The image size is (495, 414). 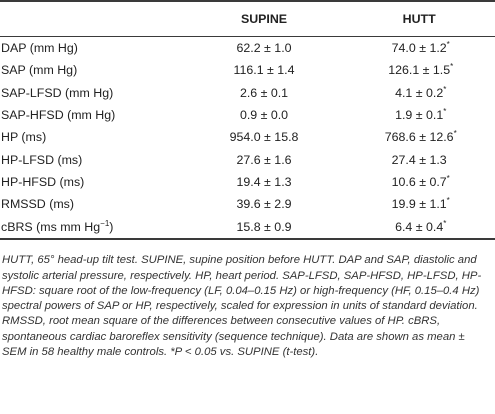 What do you see at coordinates (264, 227) in the screenshot?
I see `supine-value: 15.8 ± 0.9` at bounding box center [264, 227].